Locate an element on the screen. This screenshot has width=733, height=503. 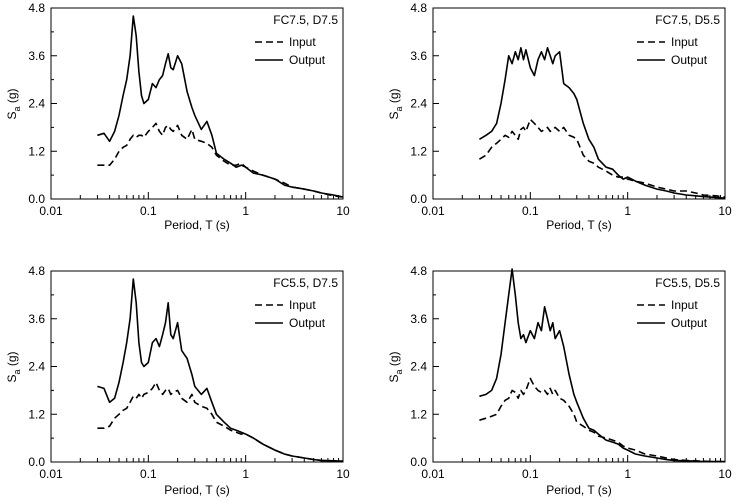
panel-annotation: FC5.5, D5.5 is located at coordinates (687, 283).